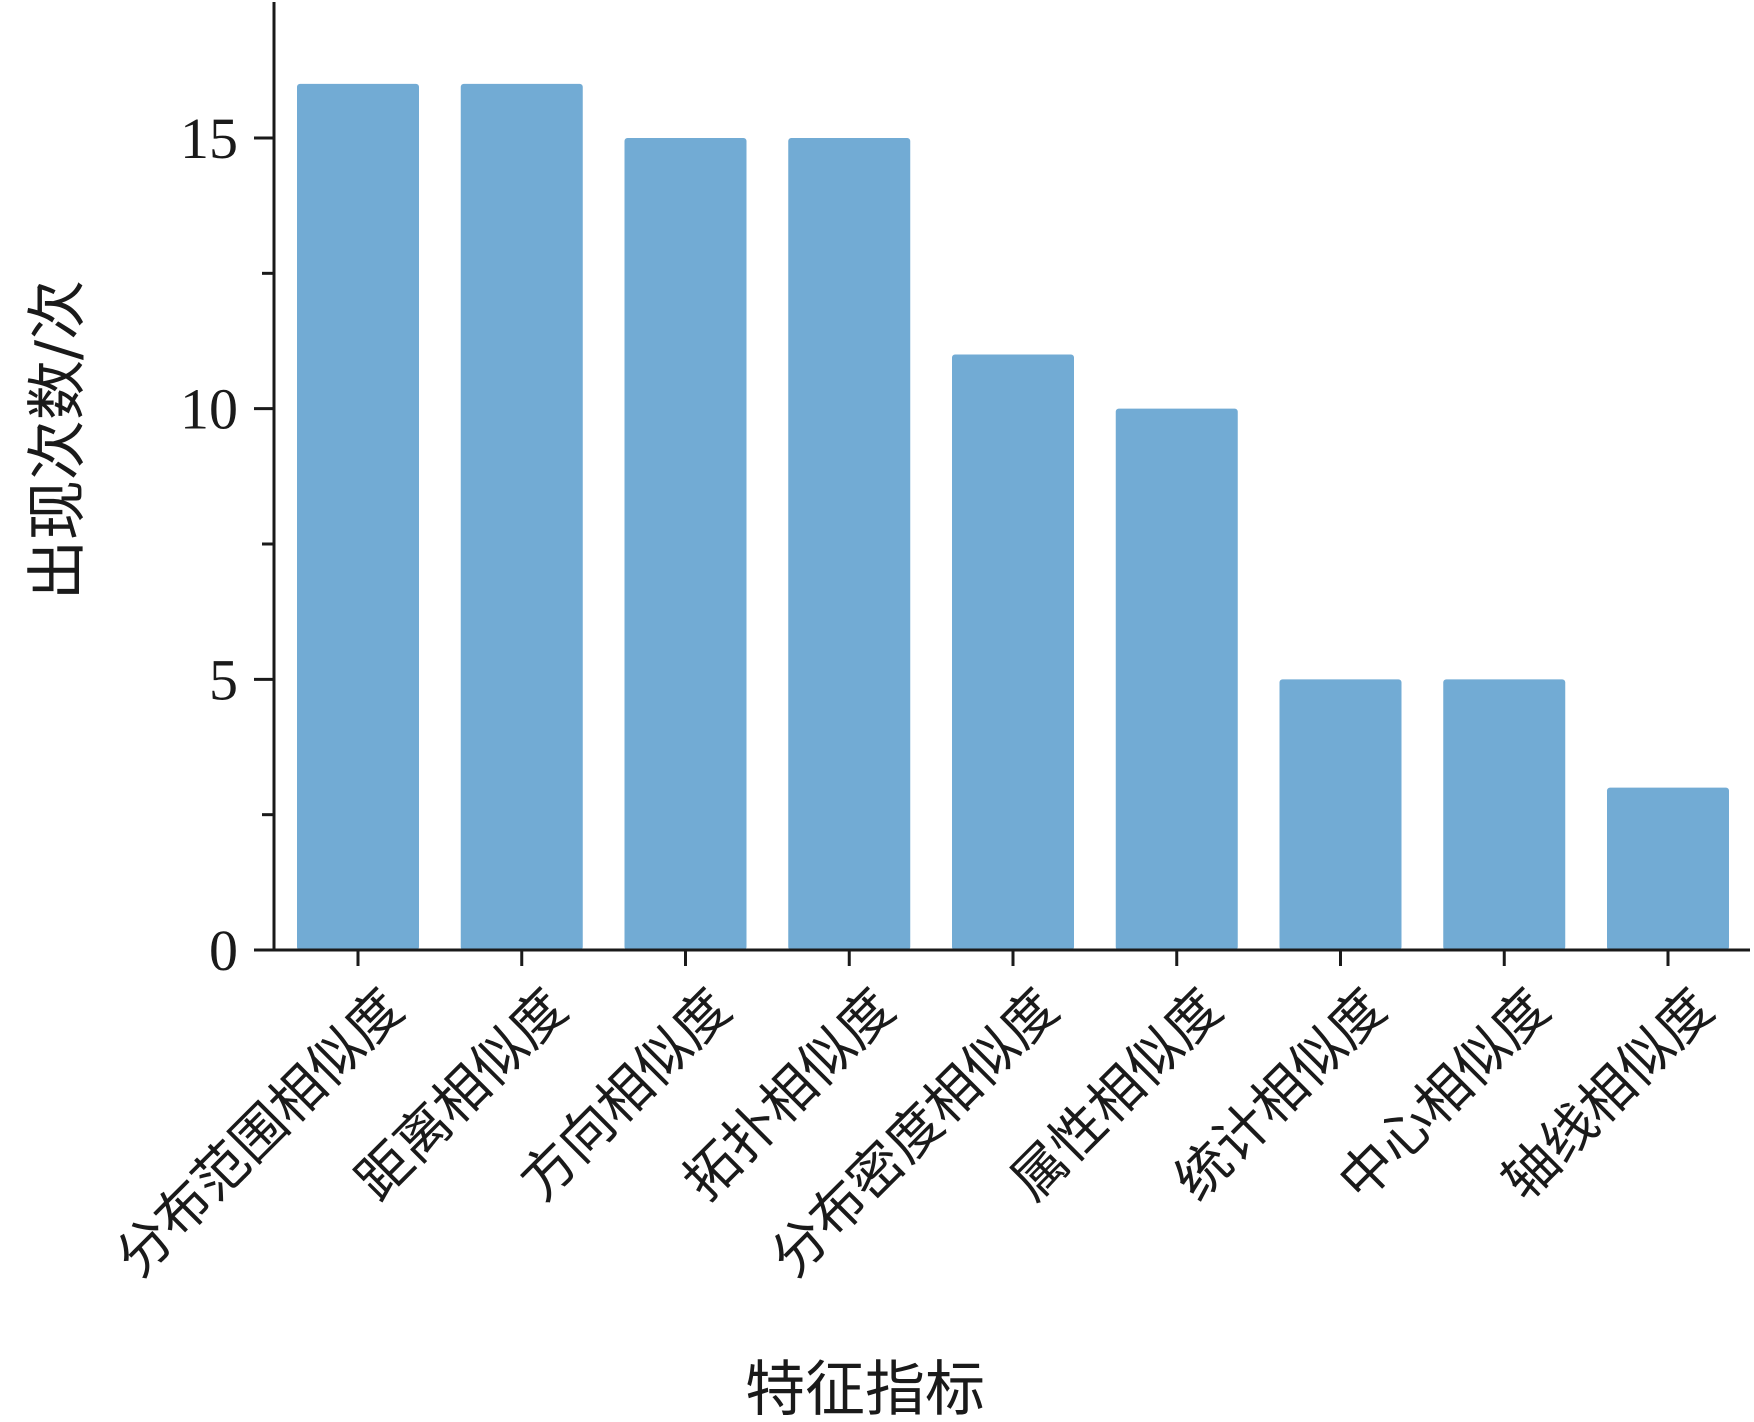 Image resolution: width=1754 pixels, height=1422 pixels. What do you see at coordinates (58, 440) in the screenshot?
I see `y-axis-title: 出现次数/次` at bounding box center [58, 440].